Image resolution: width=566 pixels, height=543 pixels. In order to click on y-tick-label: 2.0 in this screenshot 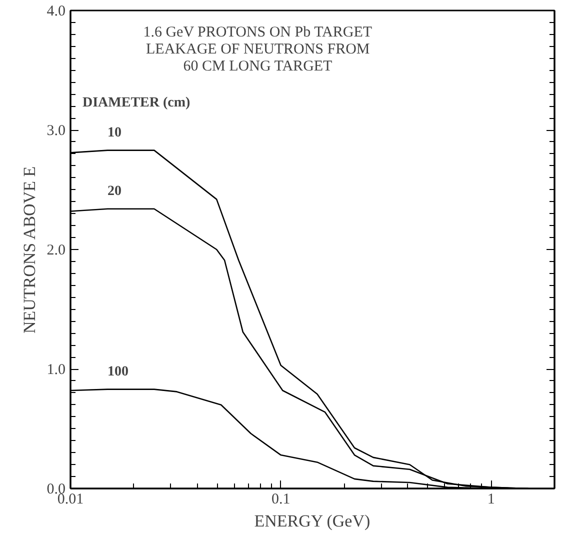, I will do `click(56, 250)`.